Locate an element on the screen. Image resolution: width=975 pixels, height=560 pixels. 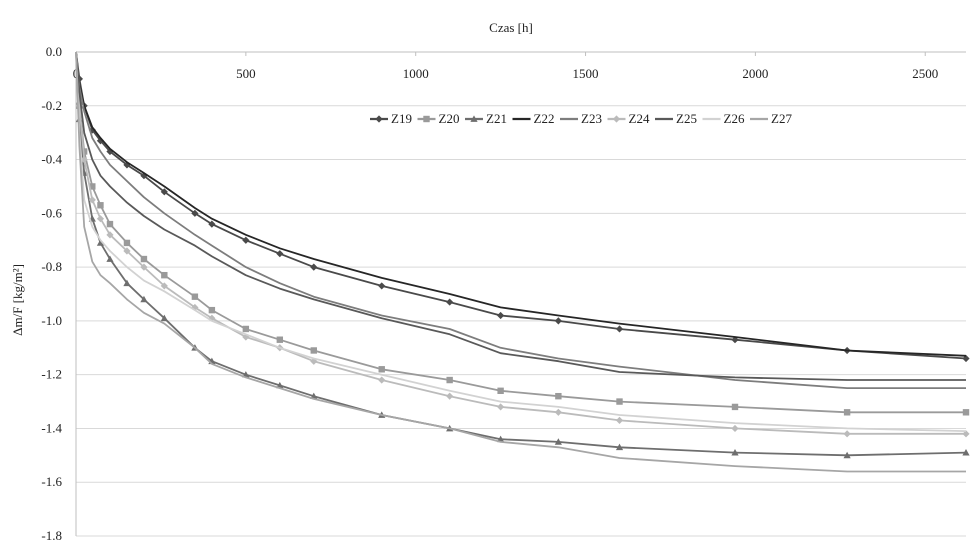
x-tick-label: 1500 is located at coordinates (586, 73).